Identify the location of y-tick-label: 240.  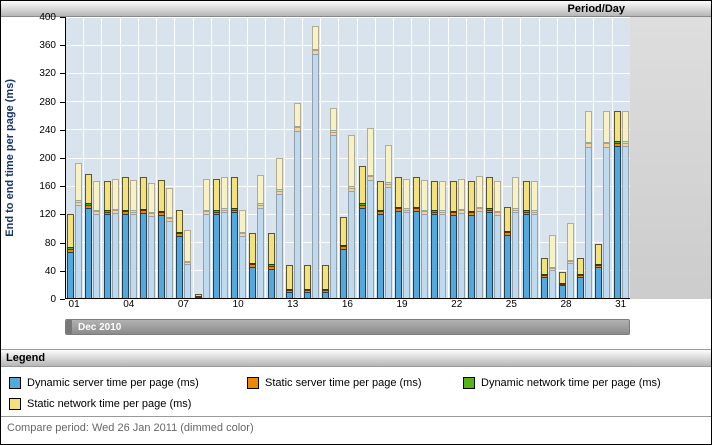
(47, 130).